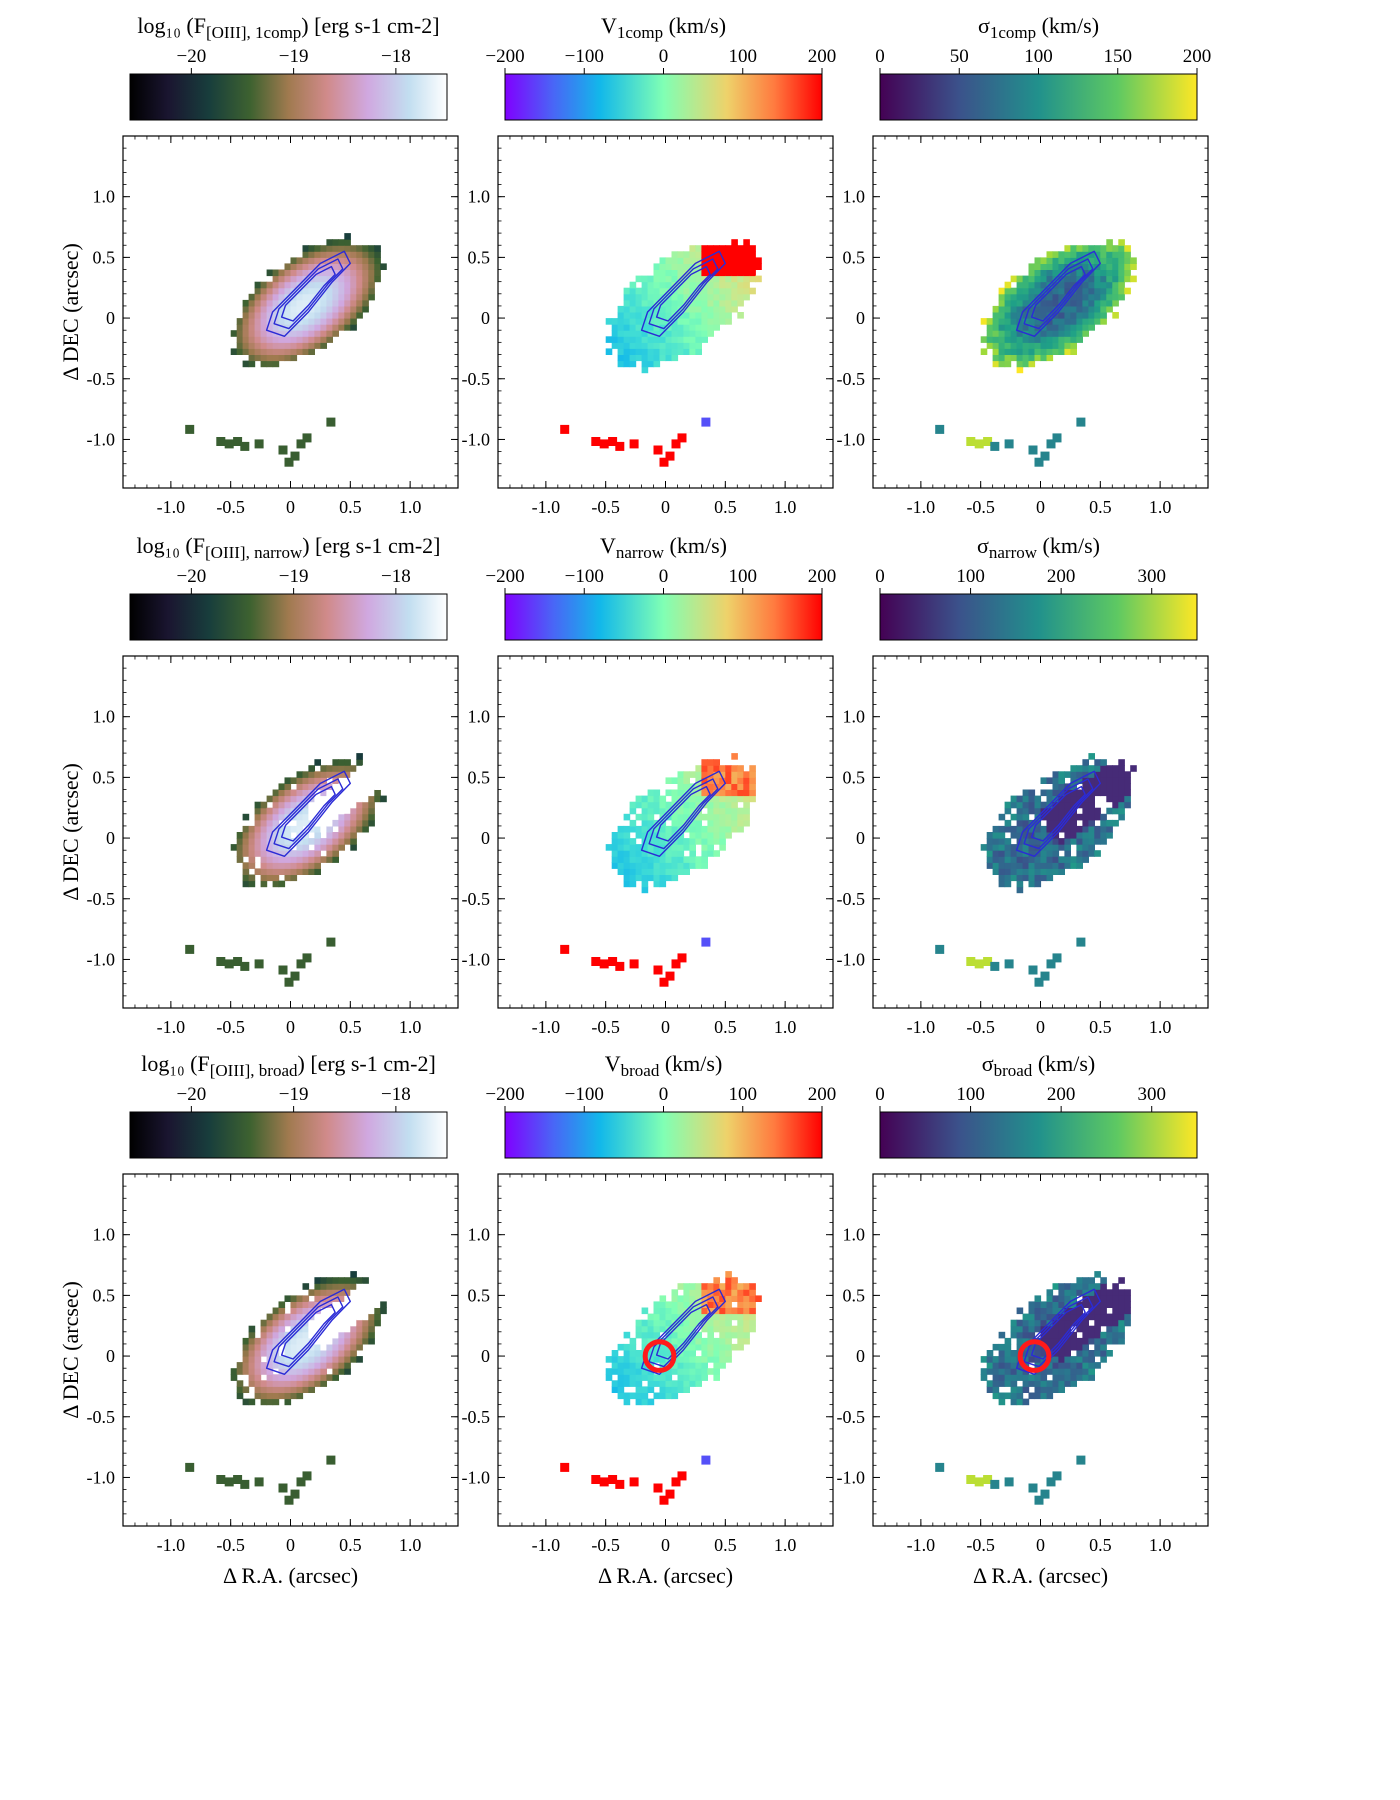 The height and width of the screenshot is (1800, 1400). Describe the element at coordinates (70, 312) in the screenshot. I see `y-axis-label: Δ DEC (arcsec)` at that location.